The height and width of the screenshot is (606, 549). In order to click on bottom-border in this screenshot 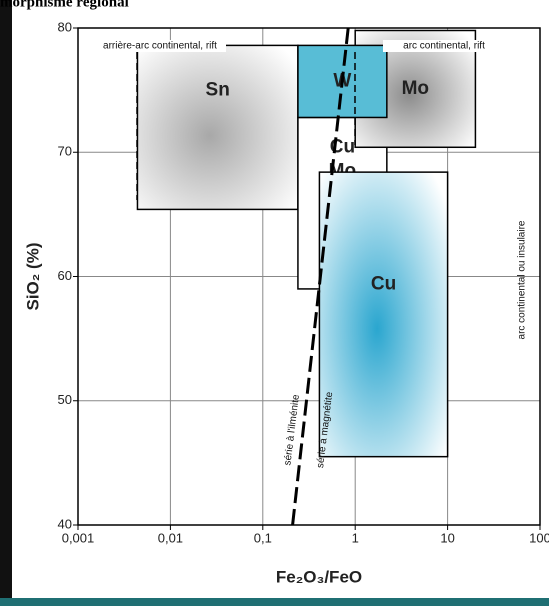, I will do `click(274, 602)`.